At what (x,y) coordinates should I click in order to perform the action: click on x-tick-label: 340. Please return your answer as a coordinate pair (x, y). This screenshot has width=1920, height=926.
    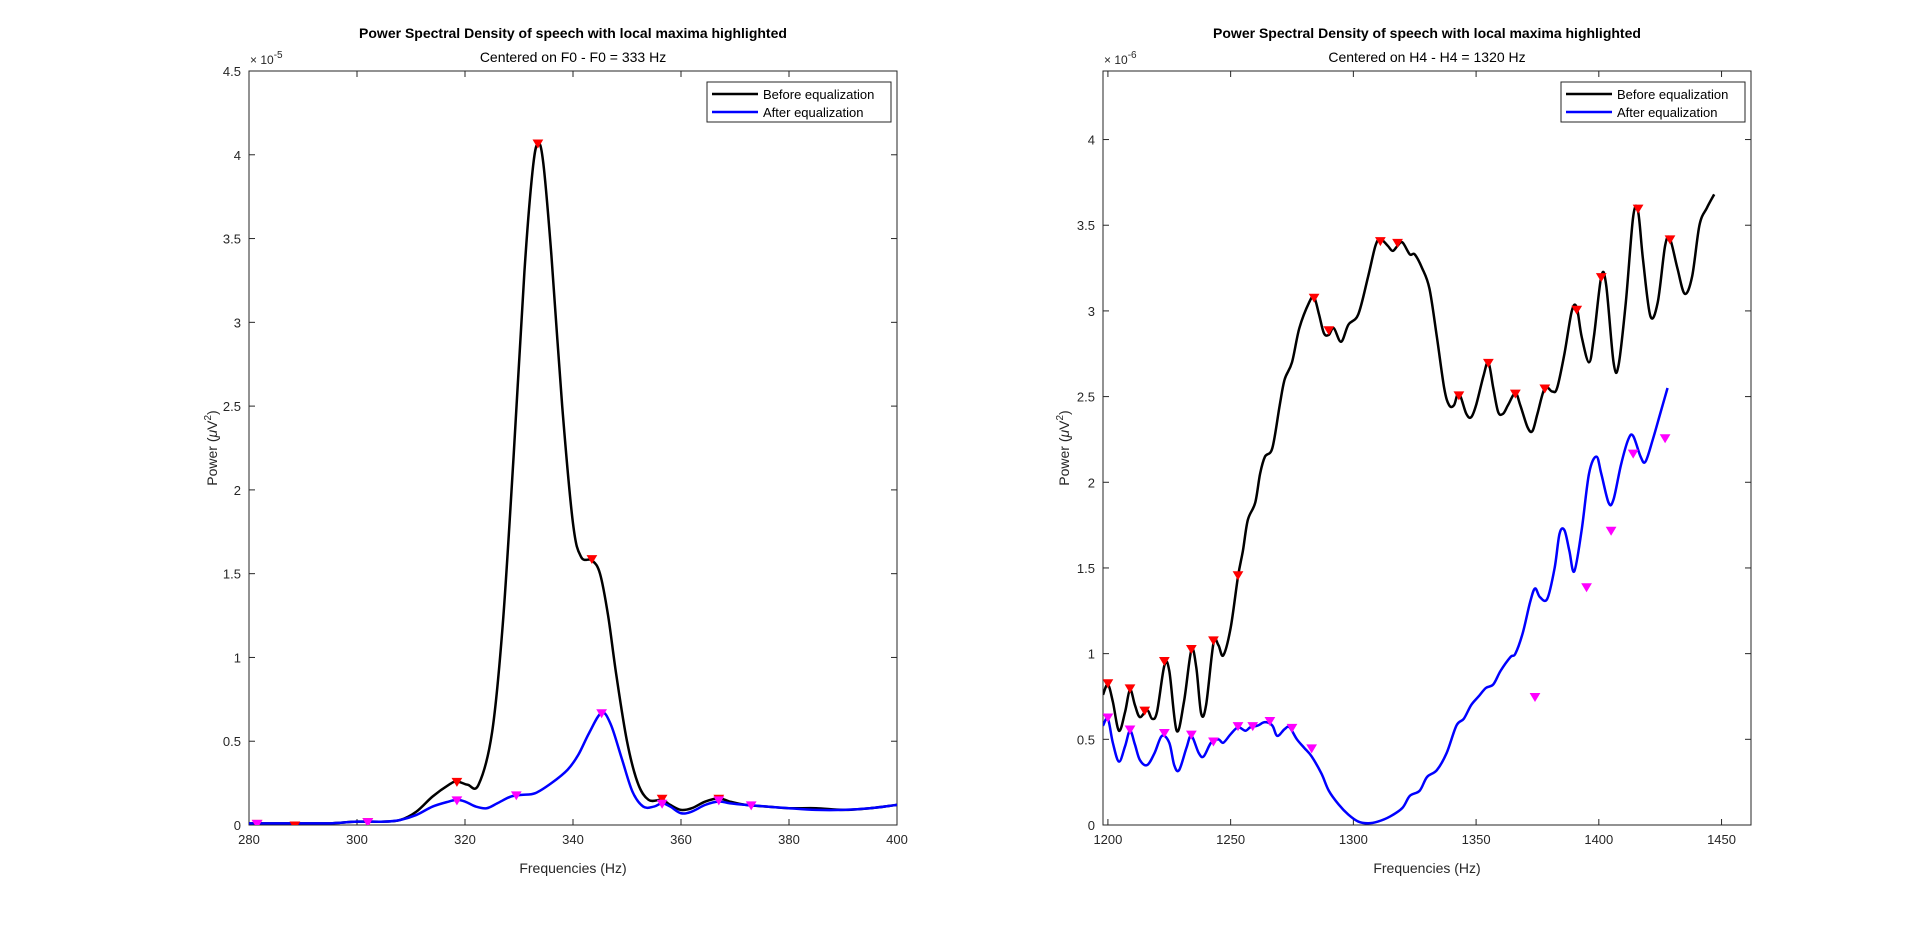
    Looking at the image, I should click on (573, 839).